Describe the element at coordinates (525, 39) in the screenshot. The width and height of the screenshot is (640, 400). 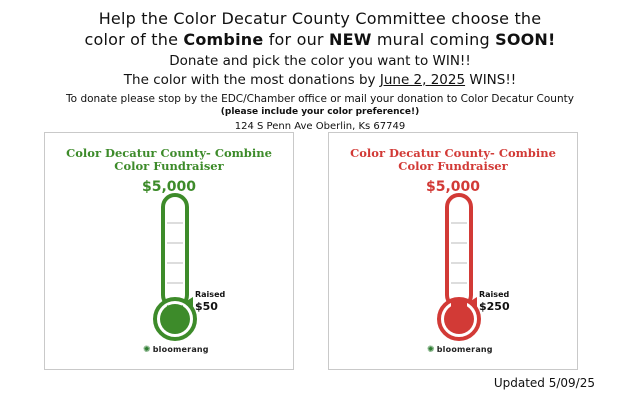
I see `headline-bold-soon: SOON!` at that location.